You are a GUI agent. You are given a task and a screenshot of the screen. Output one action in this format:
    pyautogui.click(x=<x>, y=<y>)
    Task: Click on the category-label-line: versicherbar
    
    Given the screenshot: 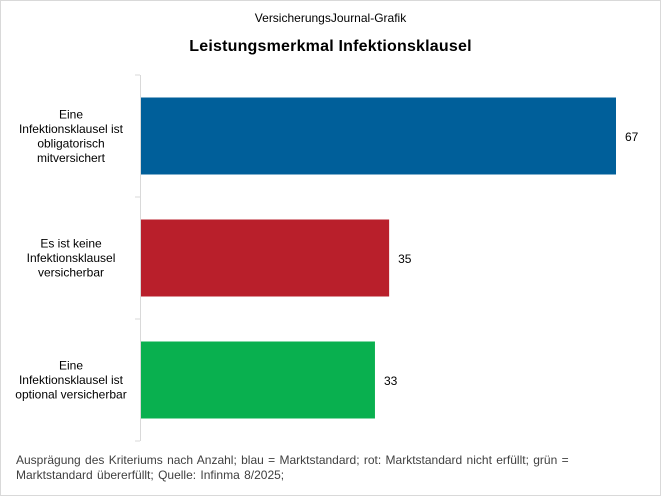 What is the action you would take?
    pyautogui.click(x=71, y=273)
    